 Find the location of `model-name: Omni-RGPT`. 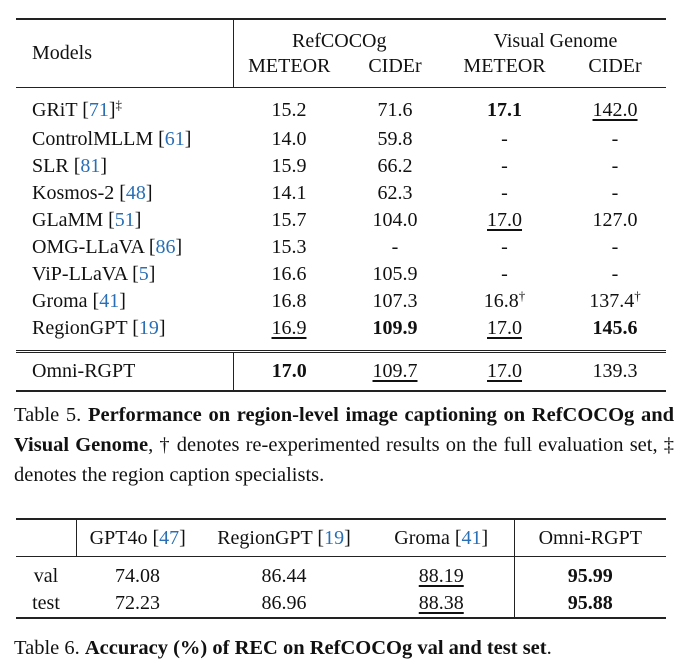

model-name: Omni-RGPT is located at coordinates (125, 370).